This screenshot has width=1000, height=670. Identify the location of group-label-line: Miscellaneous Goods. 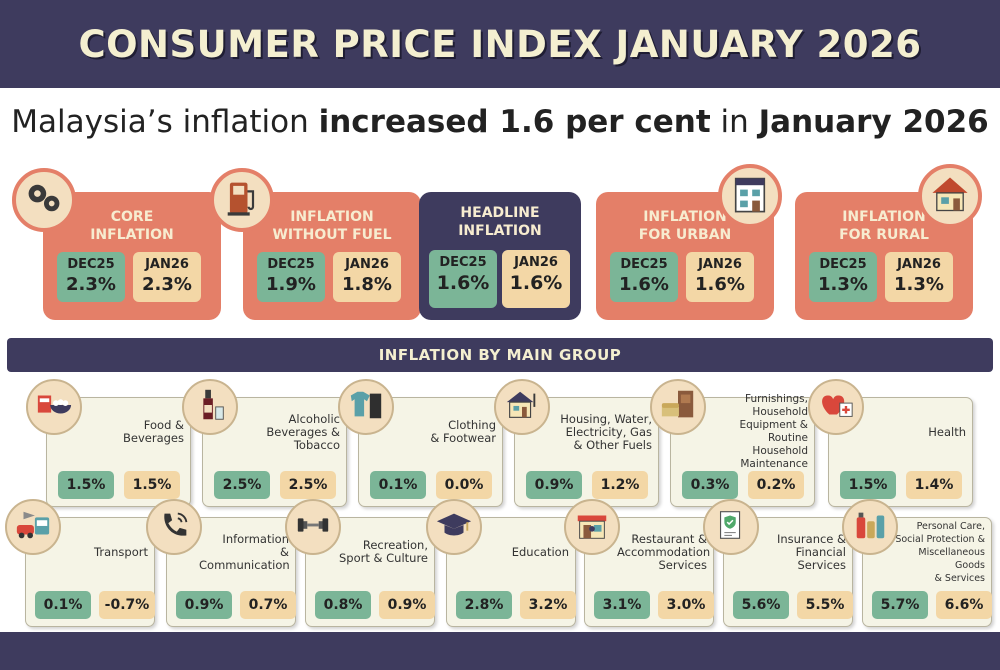
(951, 558).